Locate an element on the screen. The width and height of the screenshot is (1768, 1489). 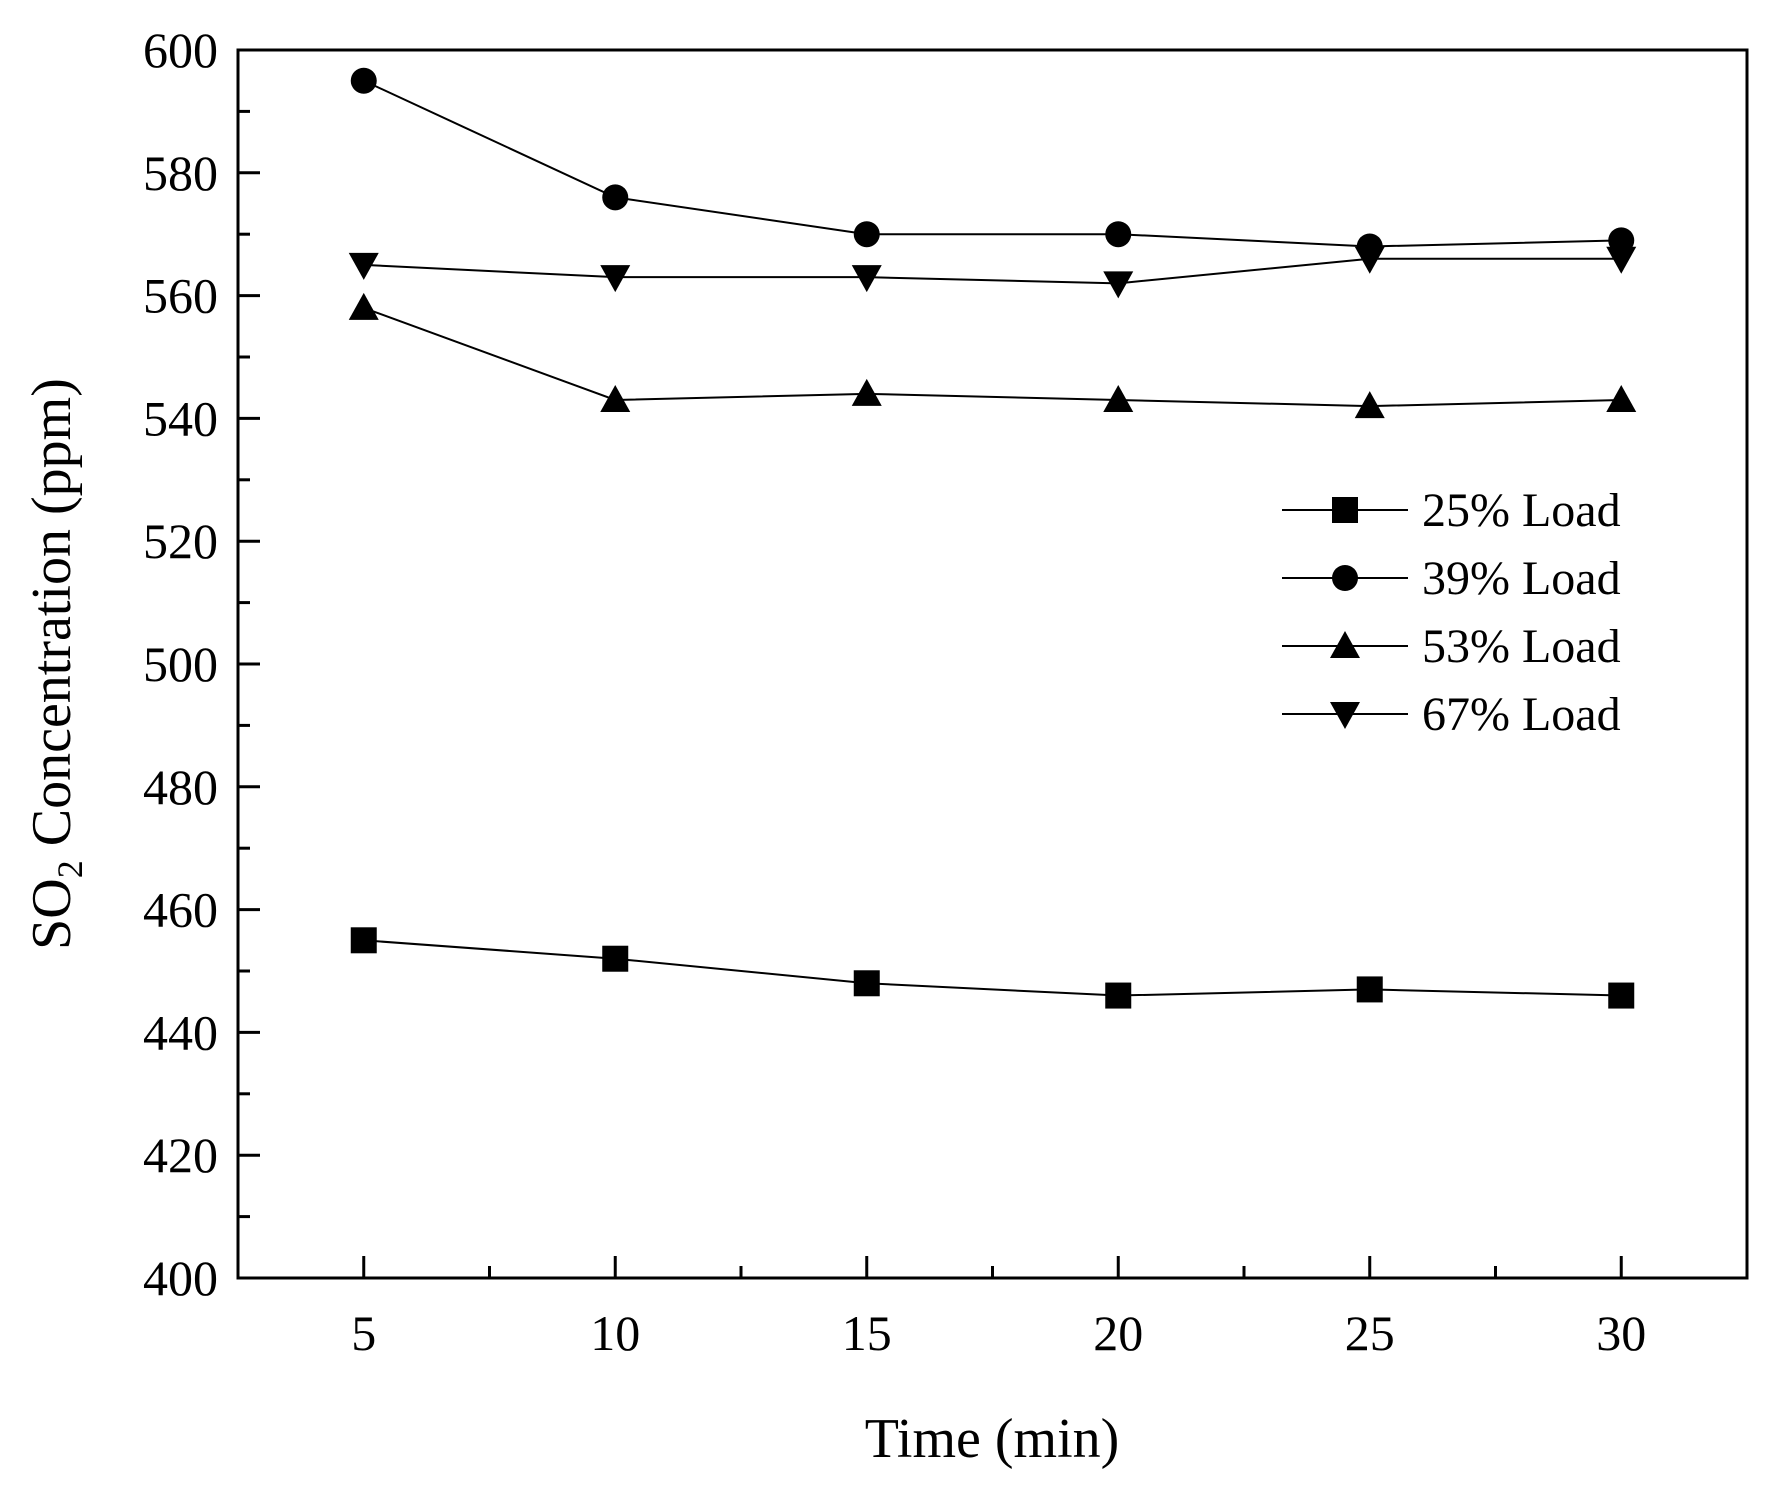
x-tick-label: 20 is located at coordinates (1118, 1333).